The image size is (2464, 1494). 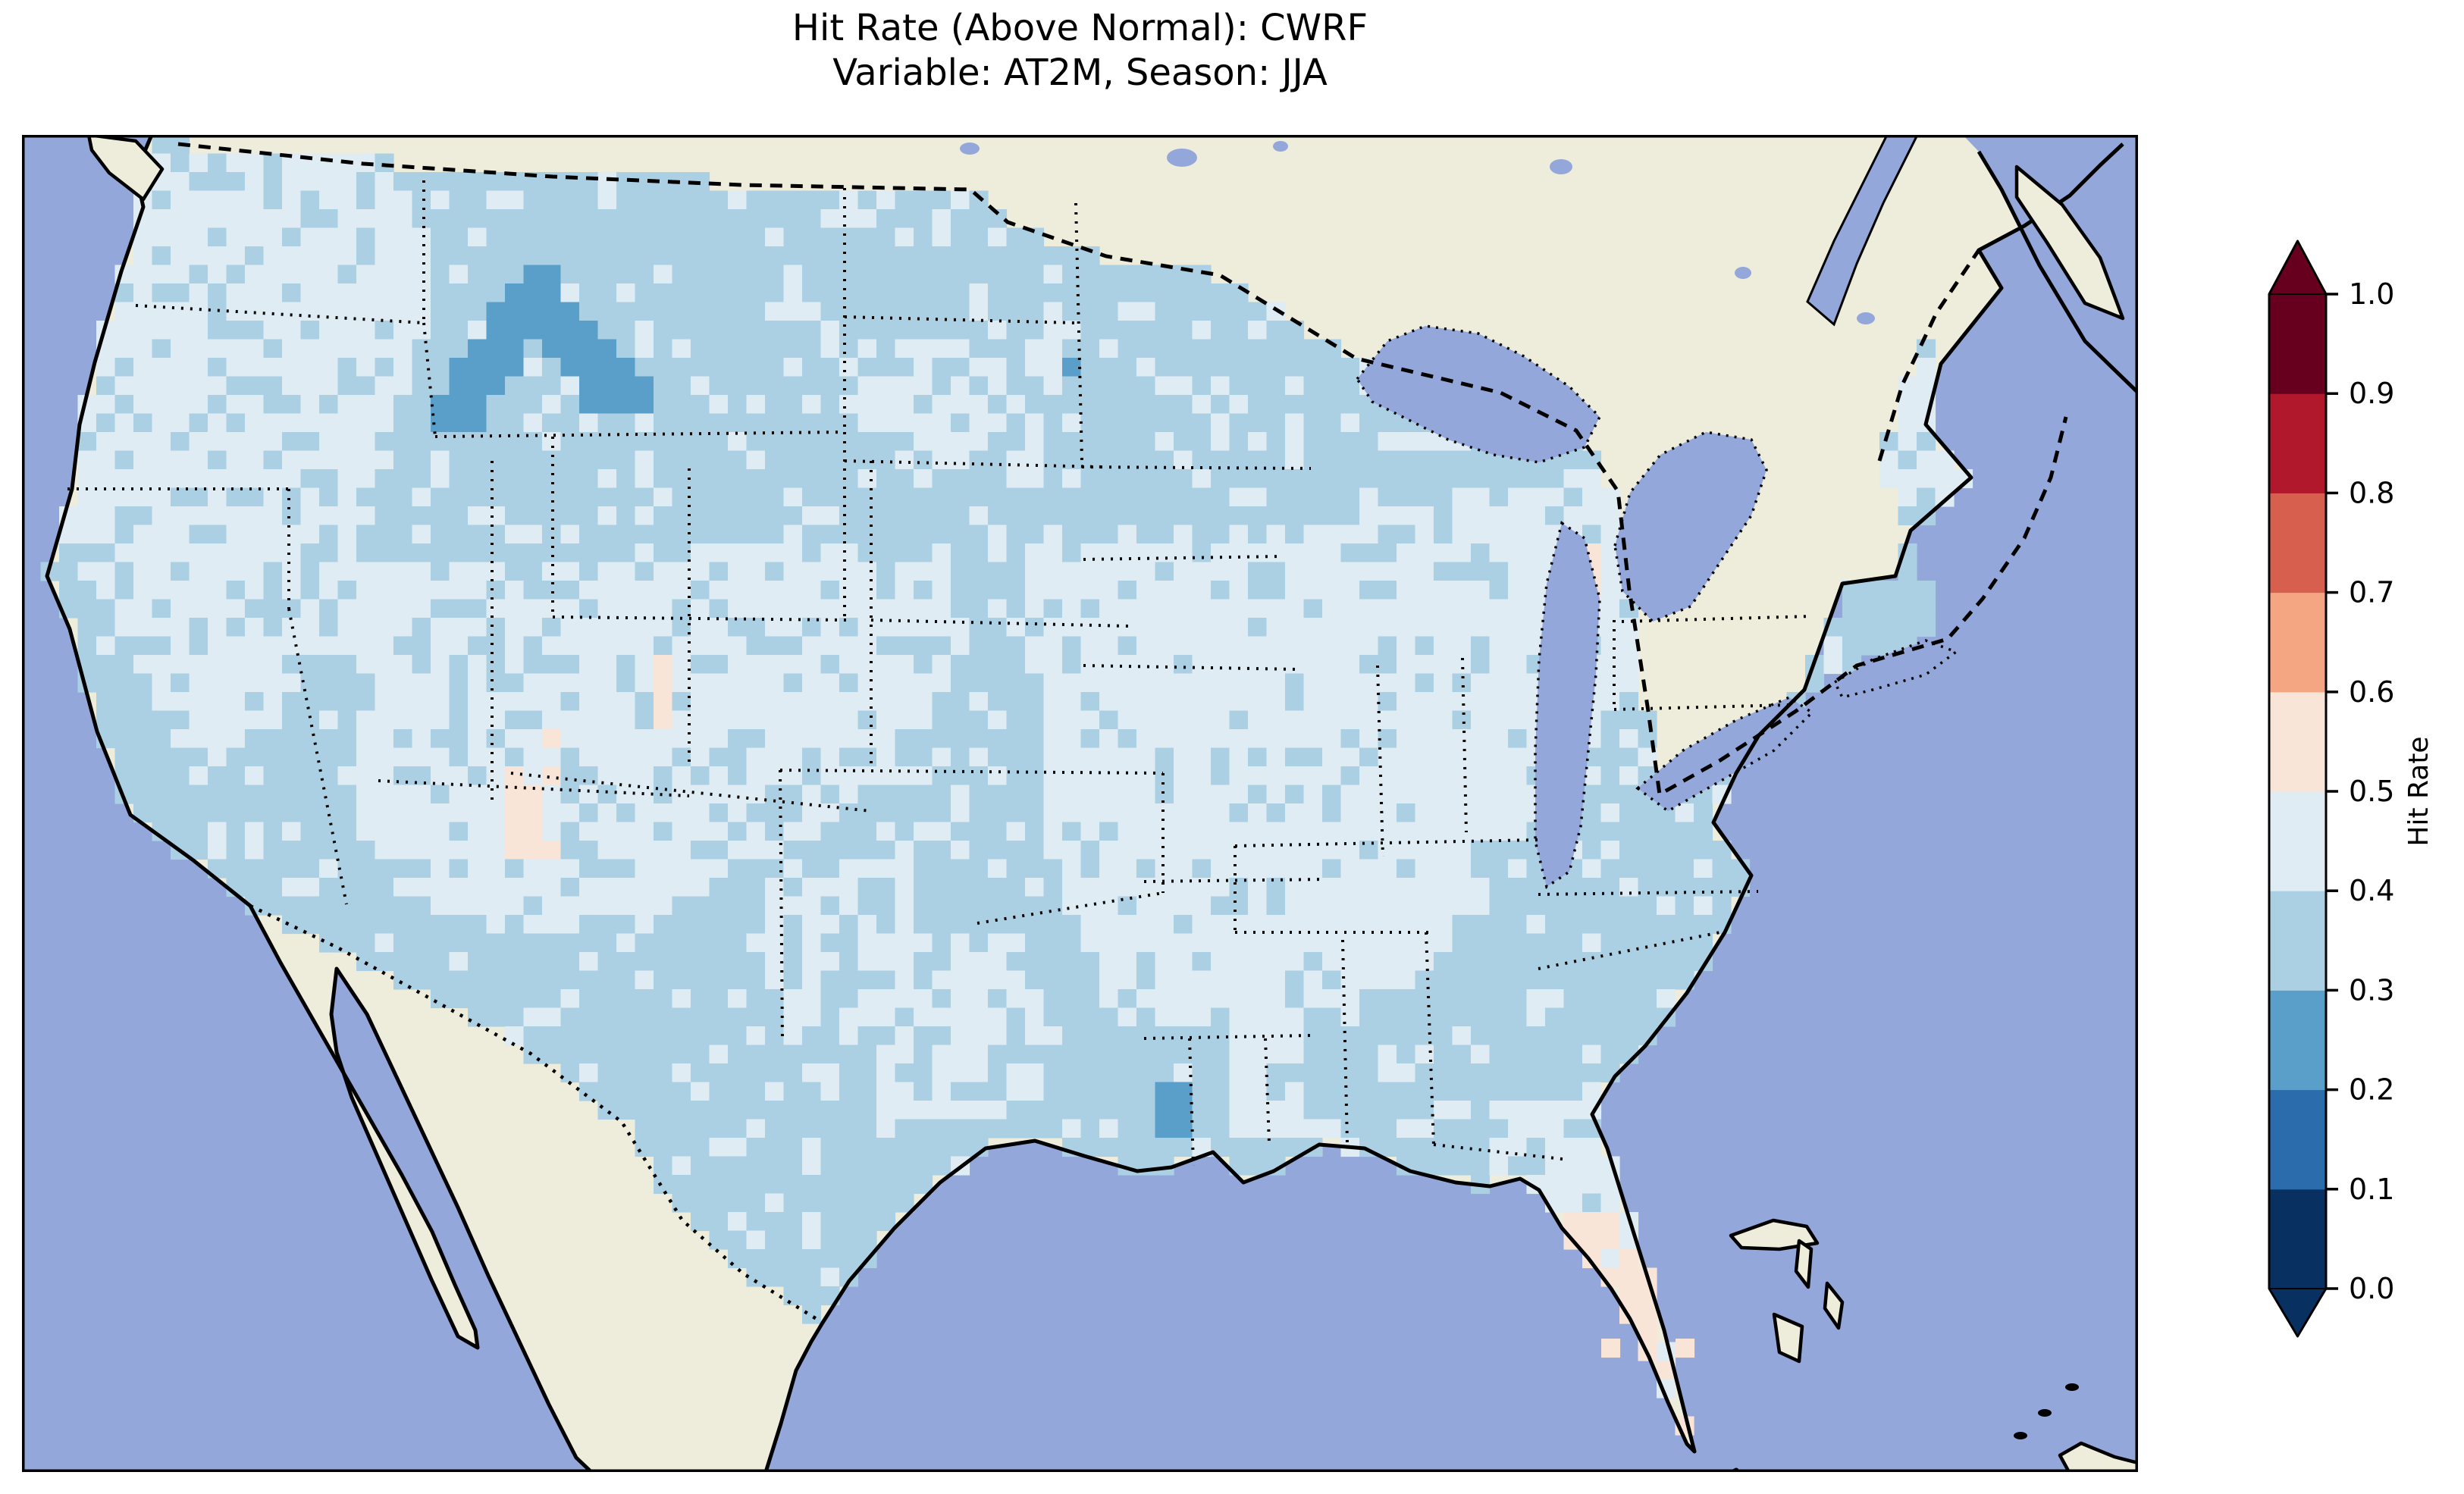 I want to click on colorbar-tick-label: 0.1, so click(x=2371, y=1189).